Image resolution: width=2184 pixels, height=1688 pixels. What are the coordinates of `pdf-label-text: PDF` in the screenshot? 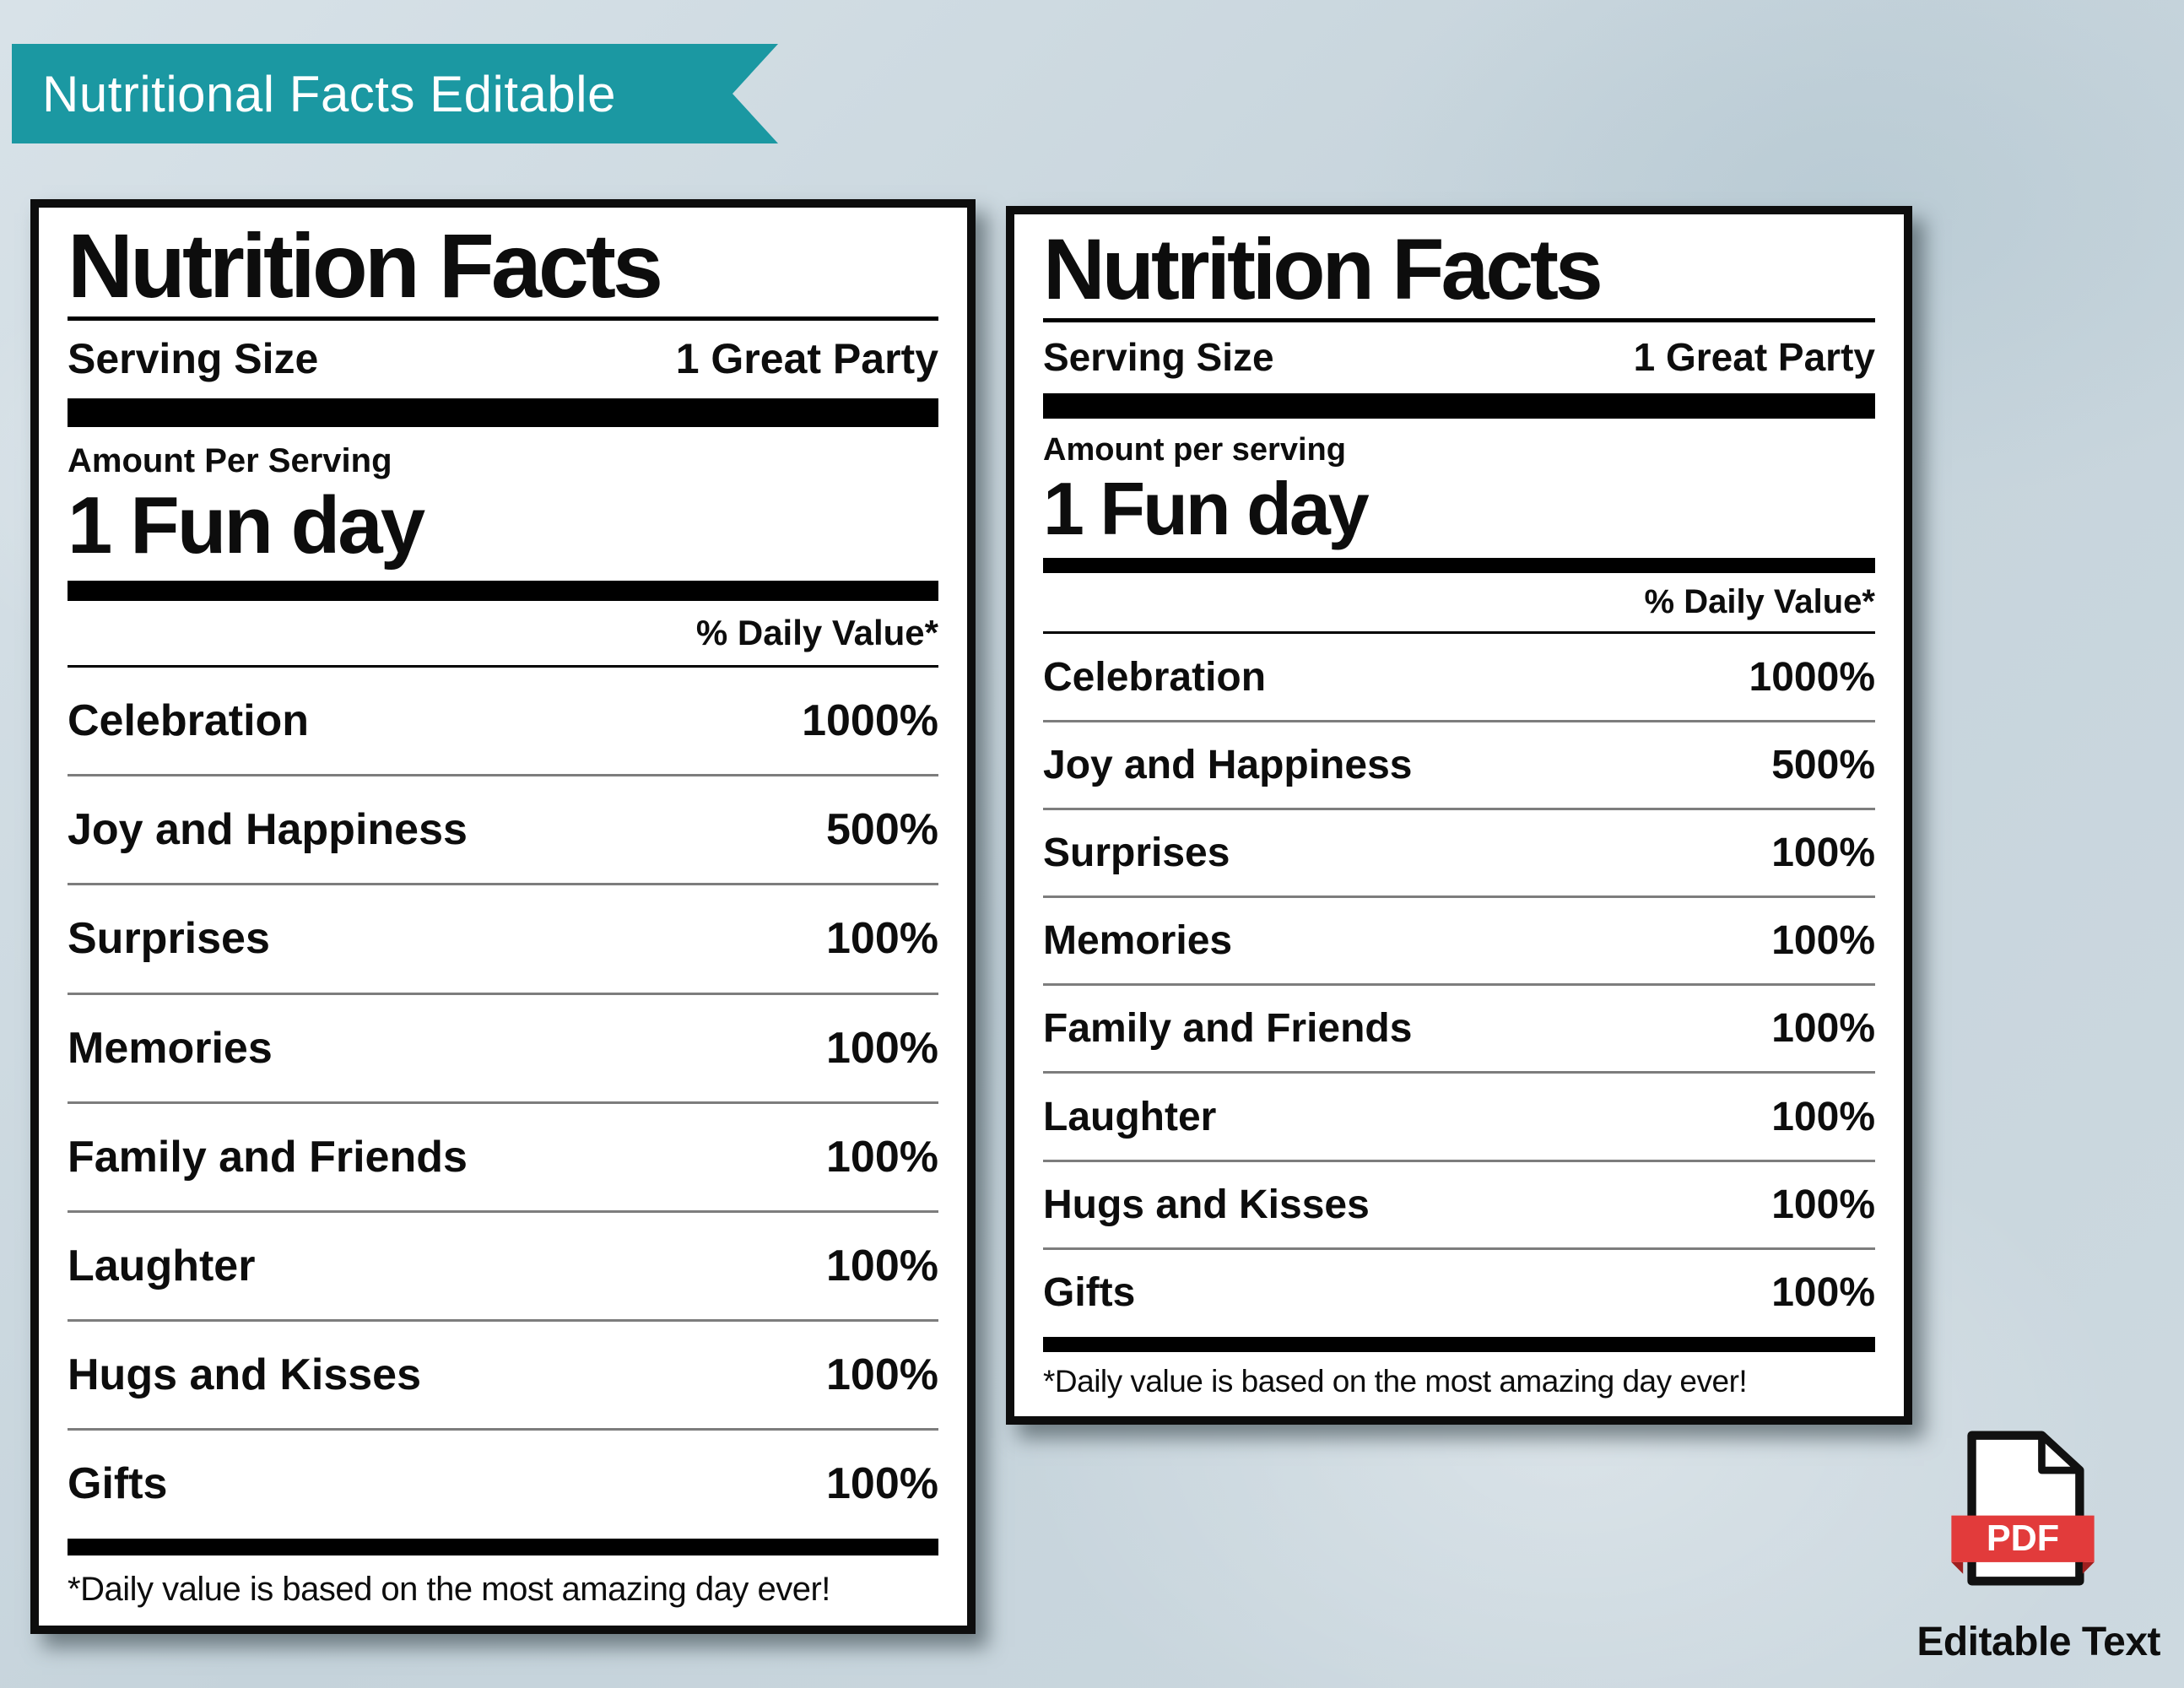 It's located at (2023, 1538).